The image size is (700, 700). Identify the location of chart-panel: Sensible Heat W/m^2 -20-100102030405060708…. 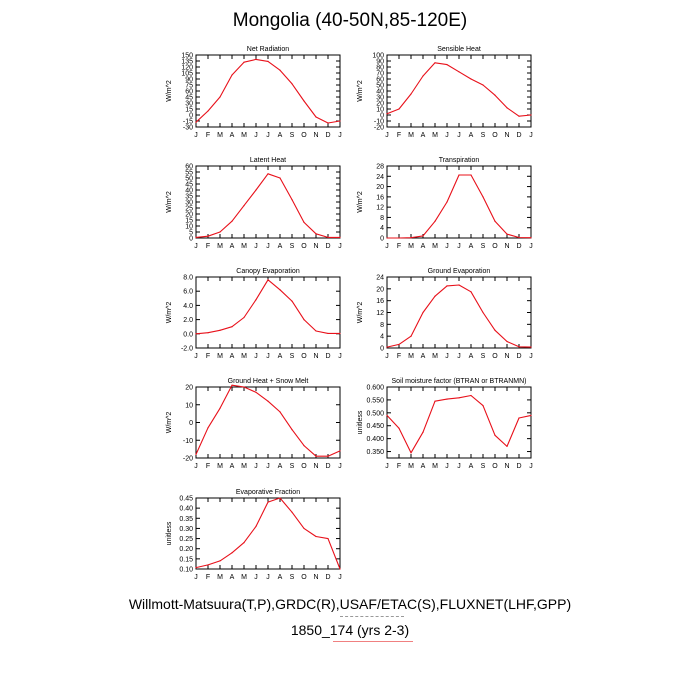
(445, 92).